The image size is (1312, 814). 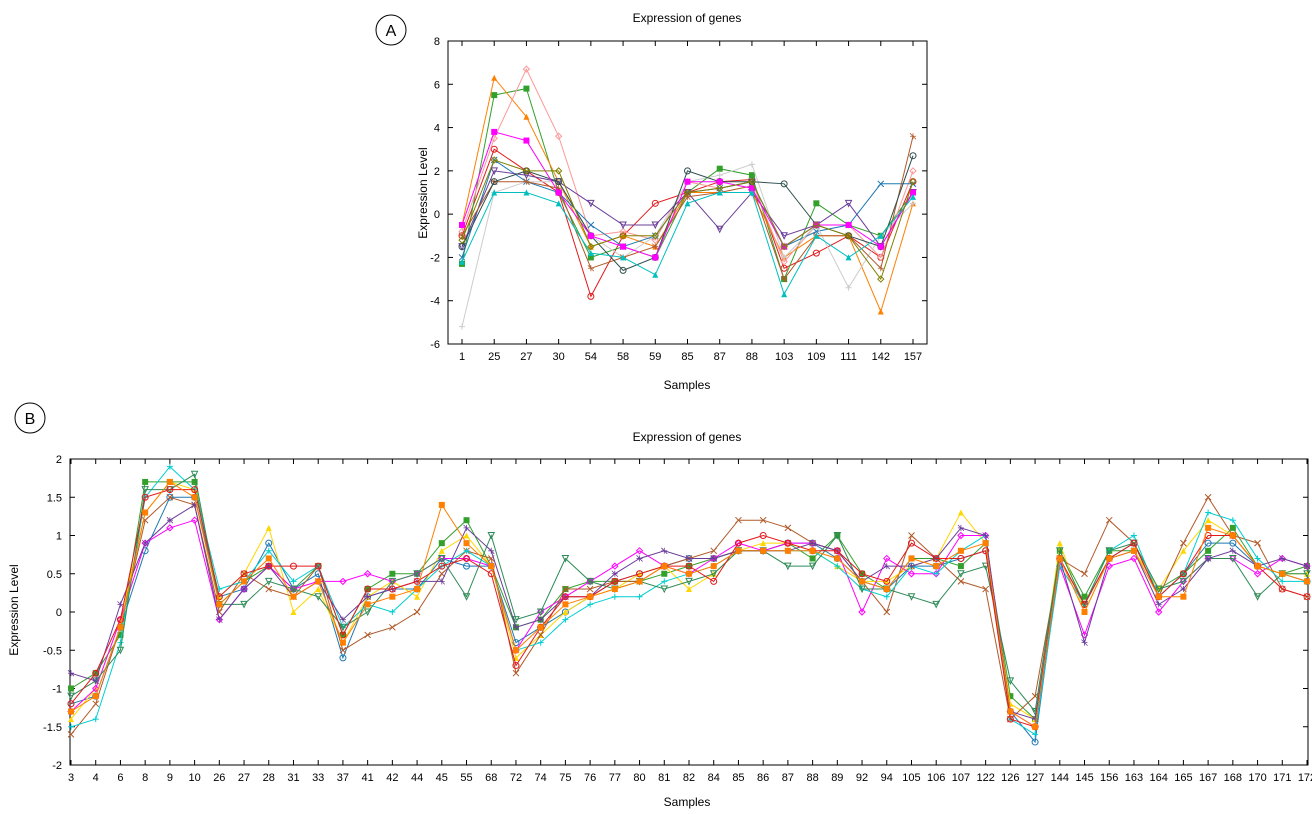 What do you see at coordinates (120, 778) in the screenshot?
I see `chart-b-xtick-label: 6` at bounding box center [120, 778].